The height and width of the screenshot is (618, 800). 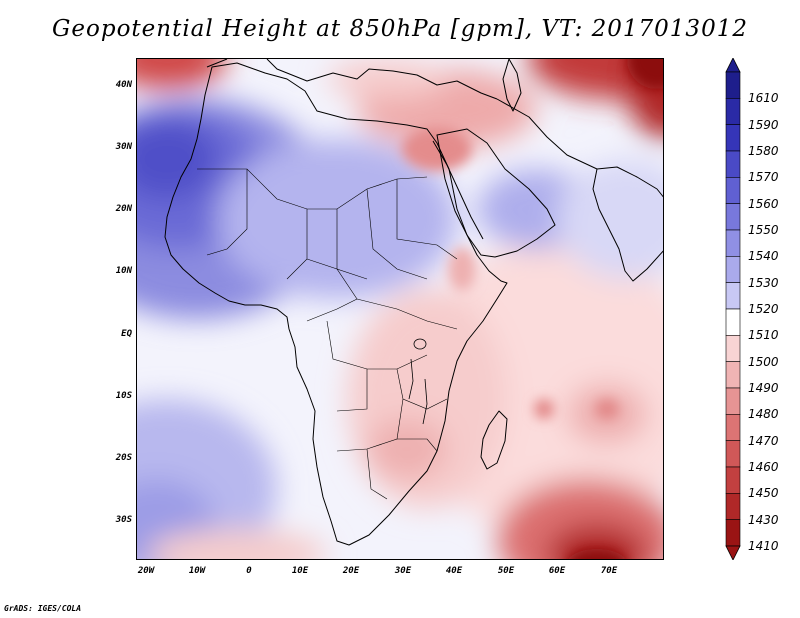 What do you see at coordinates (197, 571) in the screenshot?
I see `lon-tick: 10W` at bounding box center [197, 571].